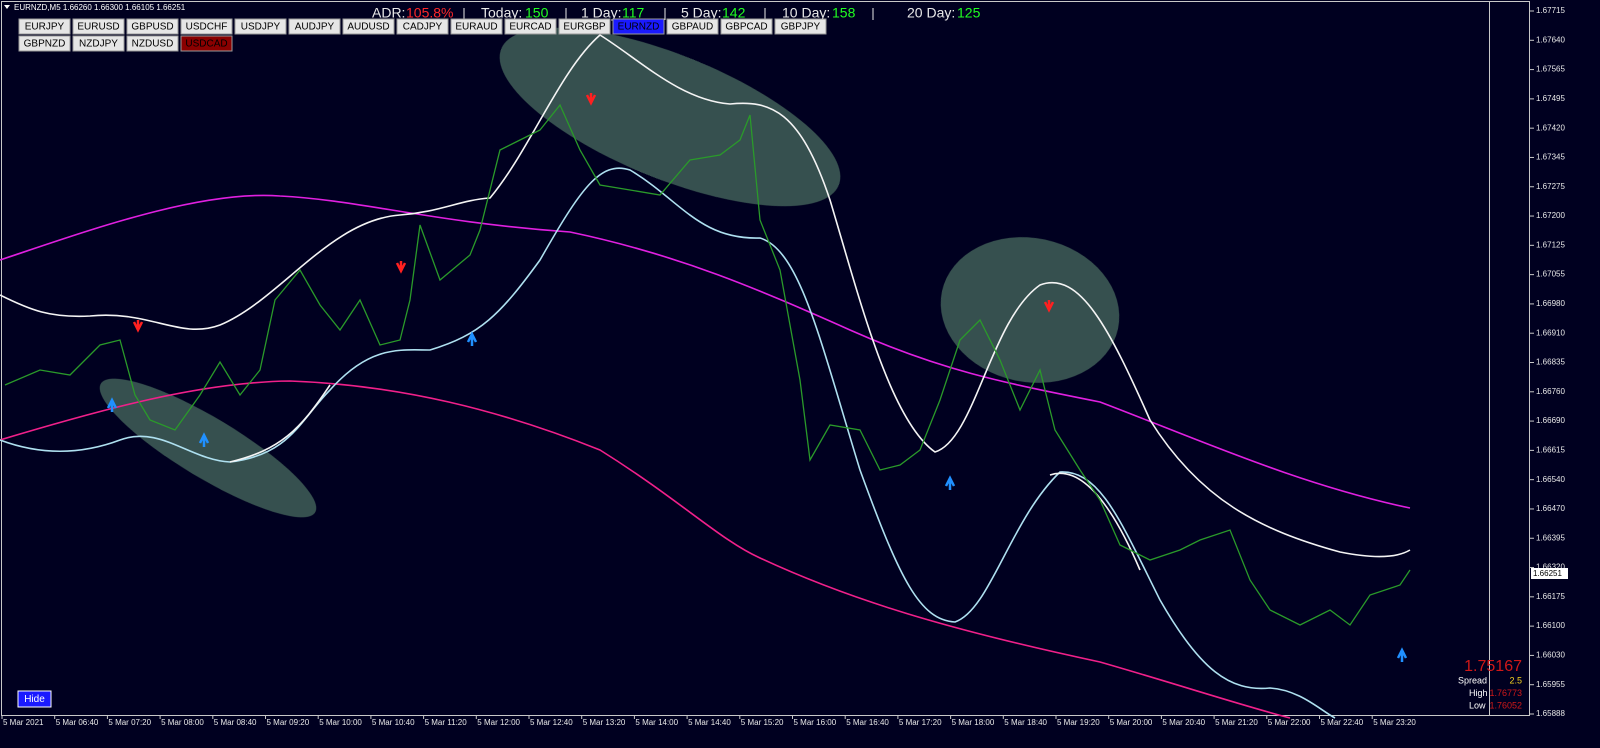  Describe the element at coordinates (537, 13) in the screenshot. I see `adr-value: 150` at that location.